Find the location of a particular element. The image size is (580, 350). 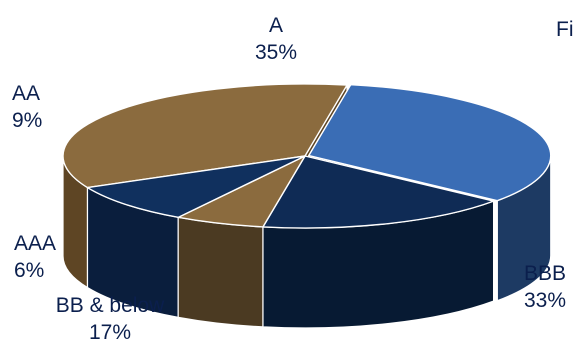

slice-aa is located at coordinates (196, 187).